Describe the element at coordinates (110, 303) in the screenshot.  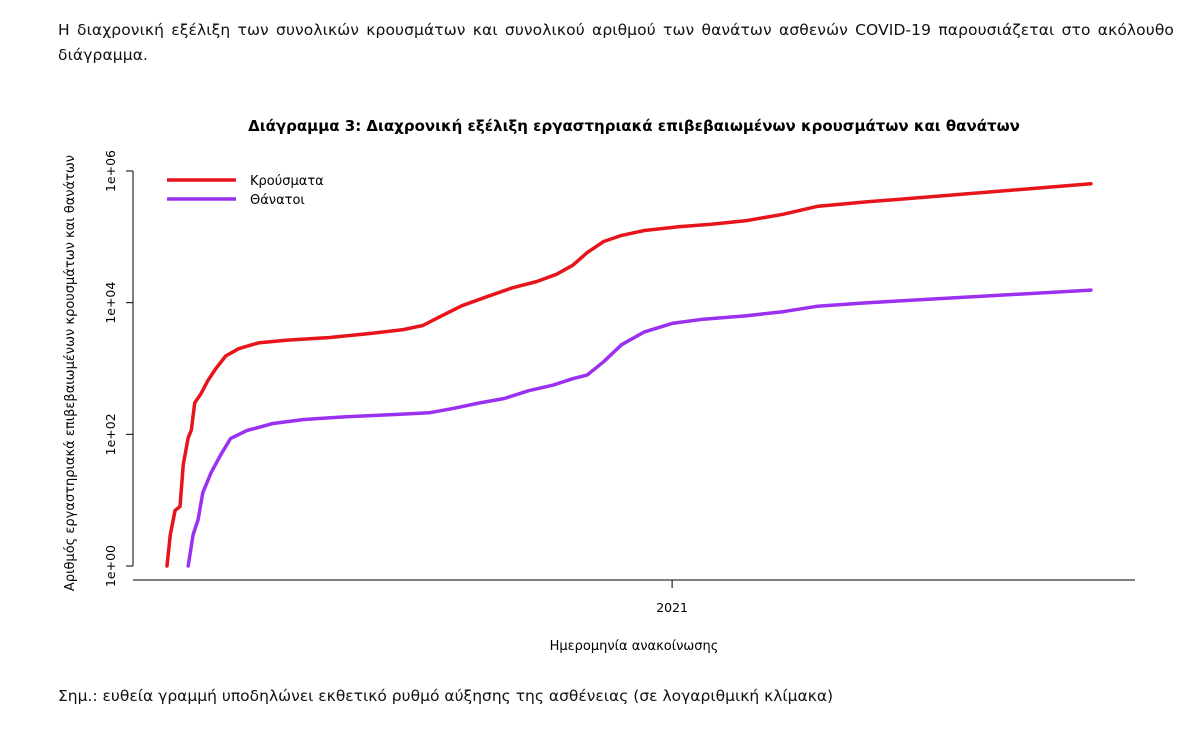
I see `y-tick-label: 1e+04` at that location.